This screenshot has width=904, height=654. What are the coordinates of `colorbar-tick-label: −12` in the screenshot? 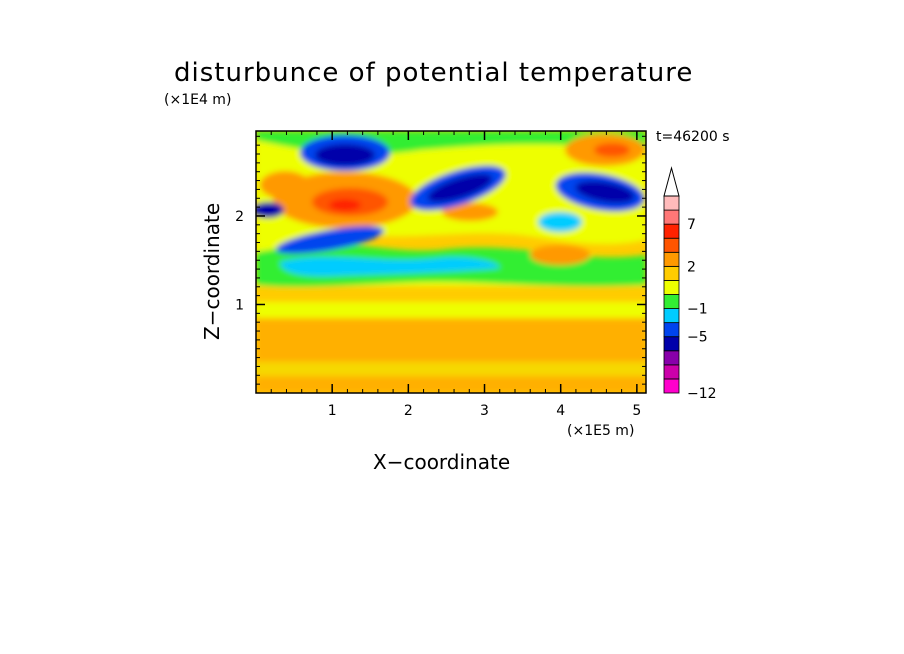 It's located at (702, 394).